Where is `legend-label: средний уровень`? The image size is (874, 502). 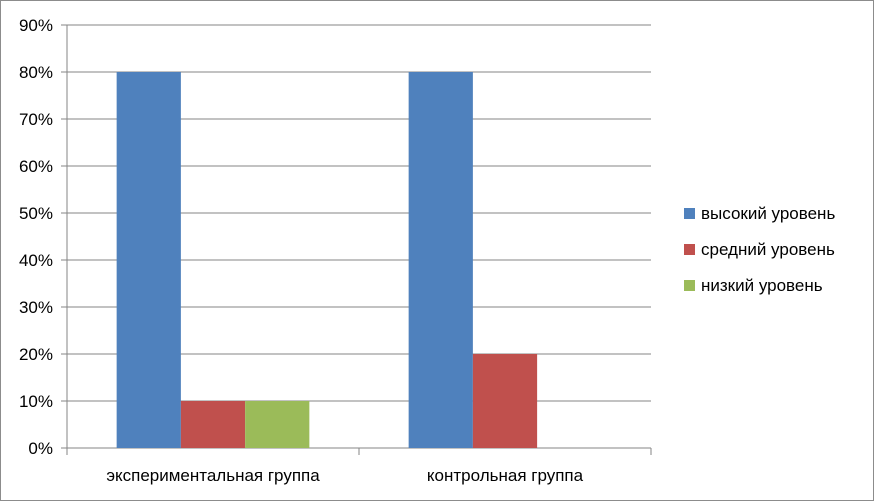 legend-label: средний уровень is located at coordinates (768, 249).